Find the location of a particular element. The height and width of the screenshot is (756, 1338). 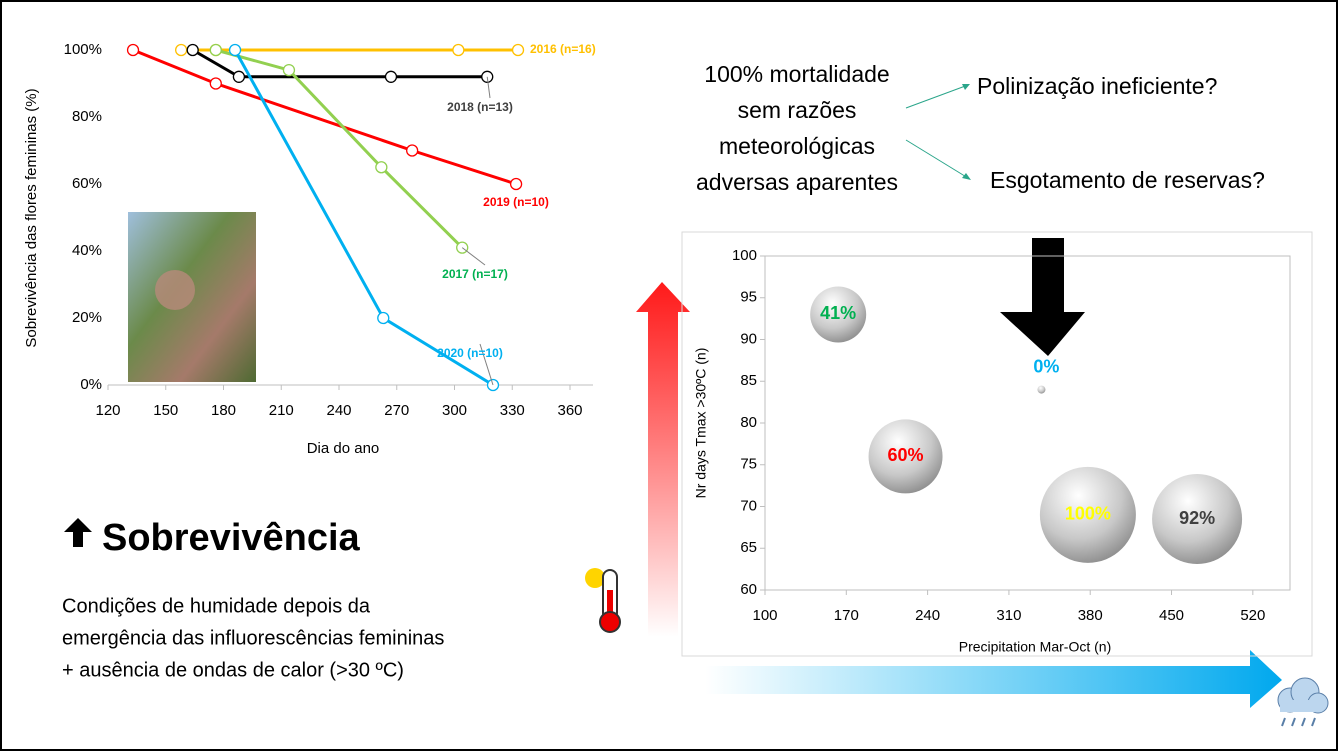

x-tick-label: 380 is located at coordinates (1090, 615).